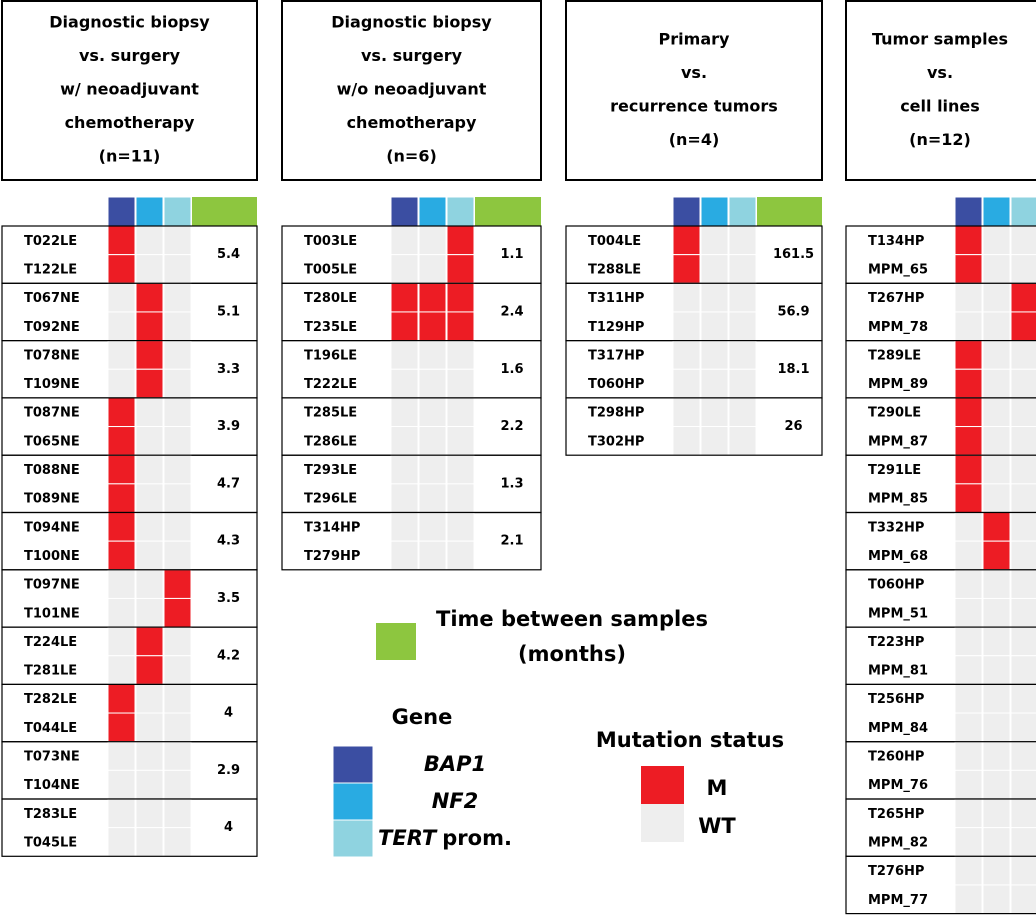  Describe the element at coordinates (511, 483) in the screenshot. I see `time-value: 1.3` at that location.